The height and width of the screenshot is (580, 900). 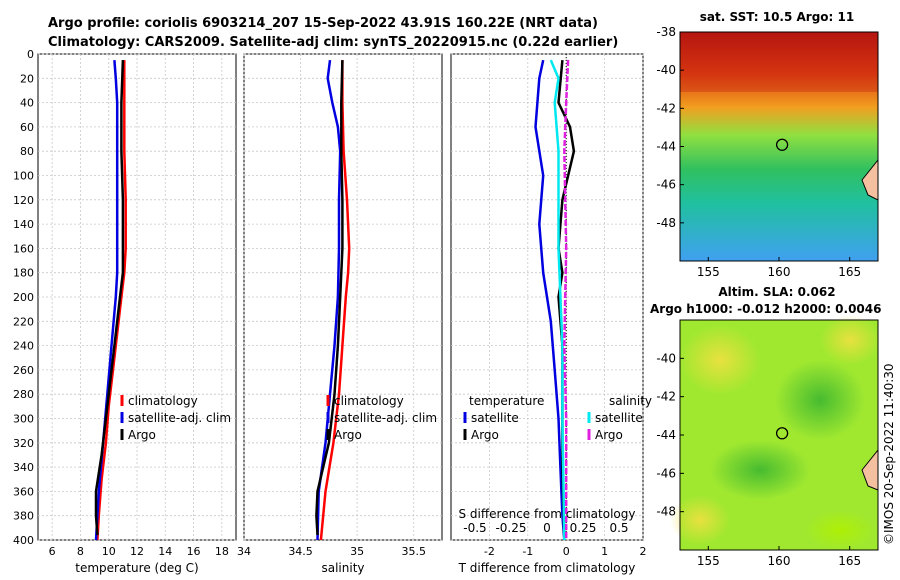 What do you see at coordinates (618, 528) in the screenshot?
I see `top-tick-label: 0.5` at bounding box center [618, 528].